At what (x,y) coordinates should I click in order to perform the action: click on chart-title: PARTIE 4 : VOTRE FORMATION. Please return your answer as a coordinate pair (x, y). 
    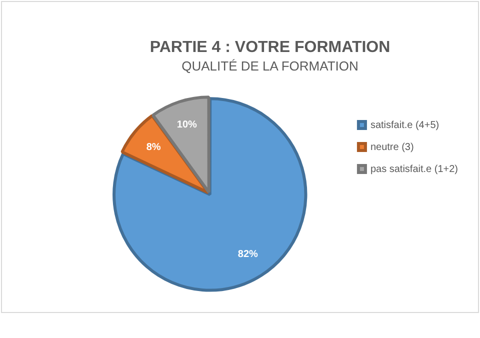
    Looking at the image, I should click on (270, 47).